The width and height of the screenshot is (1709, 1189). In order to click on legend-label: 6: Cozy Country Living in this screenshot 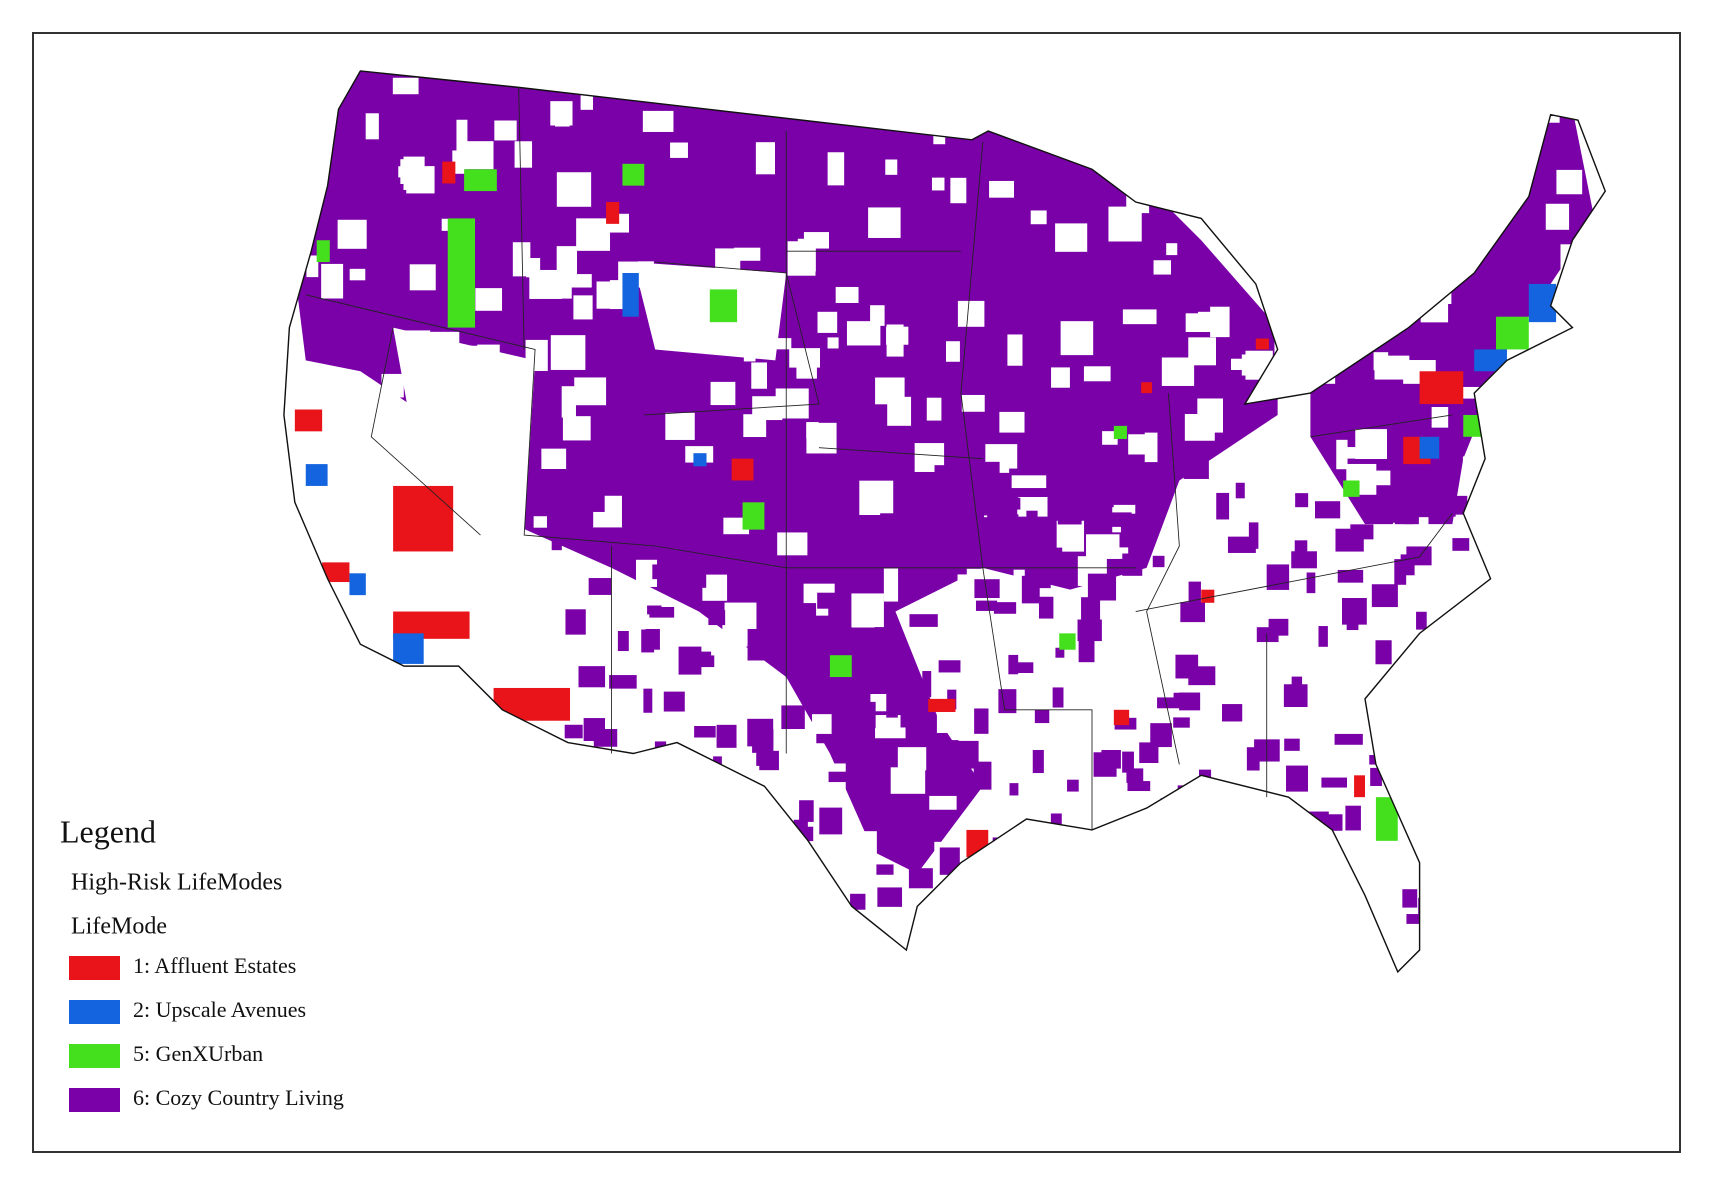, I will do `click(238, 1097)`.